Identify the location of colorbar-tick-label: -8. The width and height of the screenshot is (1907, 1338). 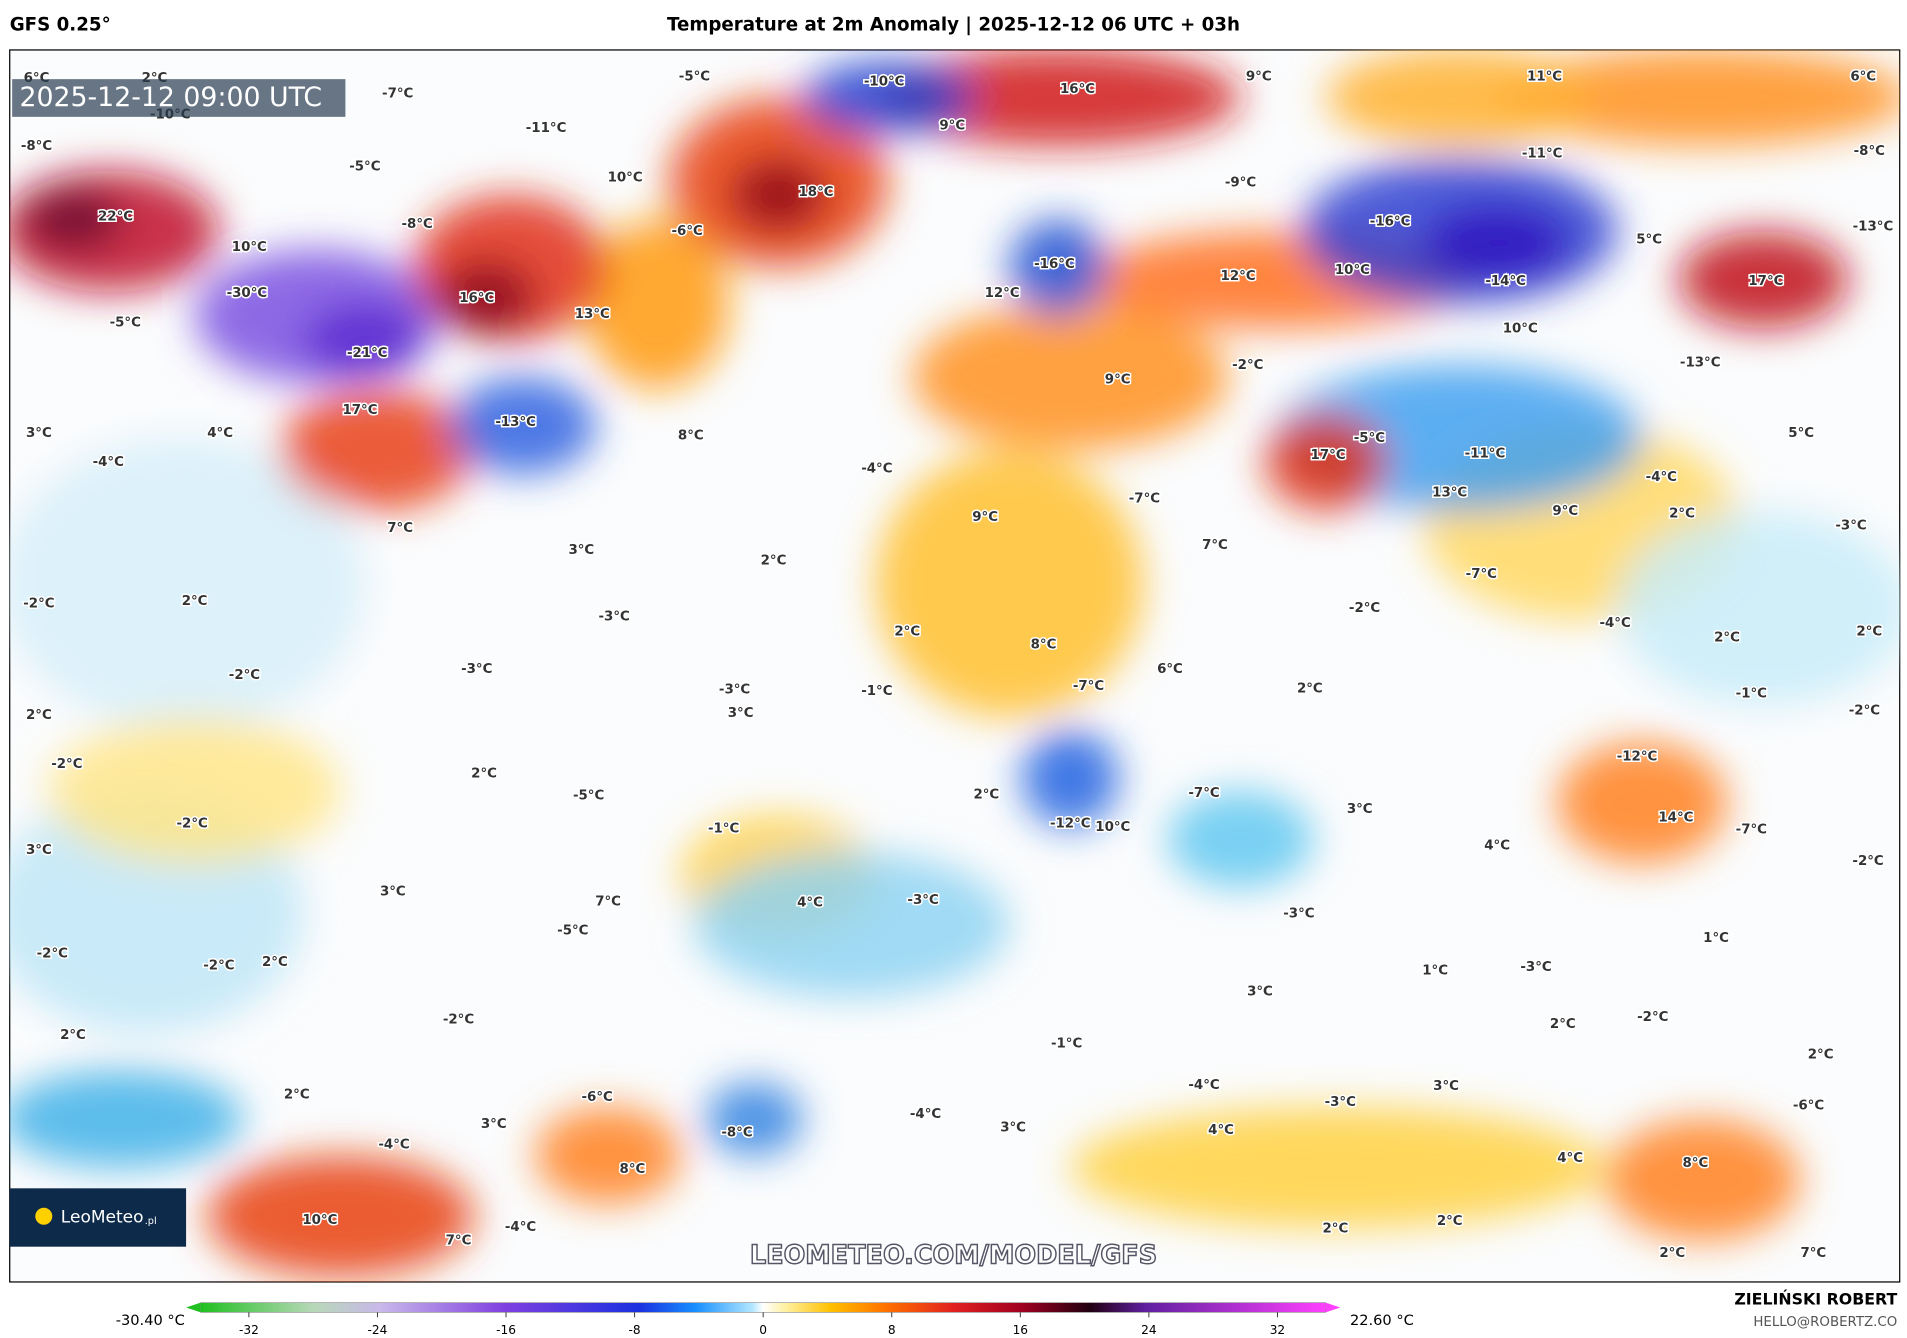
(635, 1330).